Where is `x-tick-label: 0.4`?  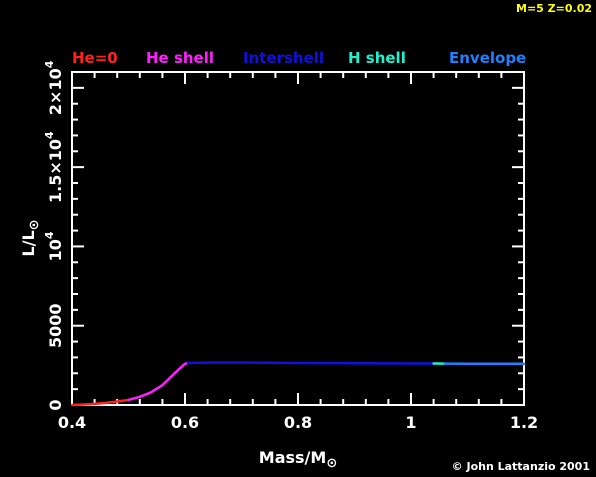 x-tick-label: 0.4 is located at coordinates (72, 422).